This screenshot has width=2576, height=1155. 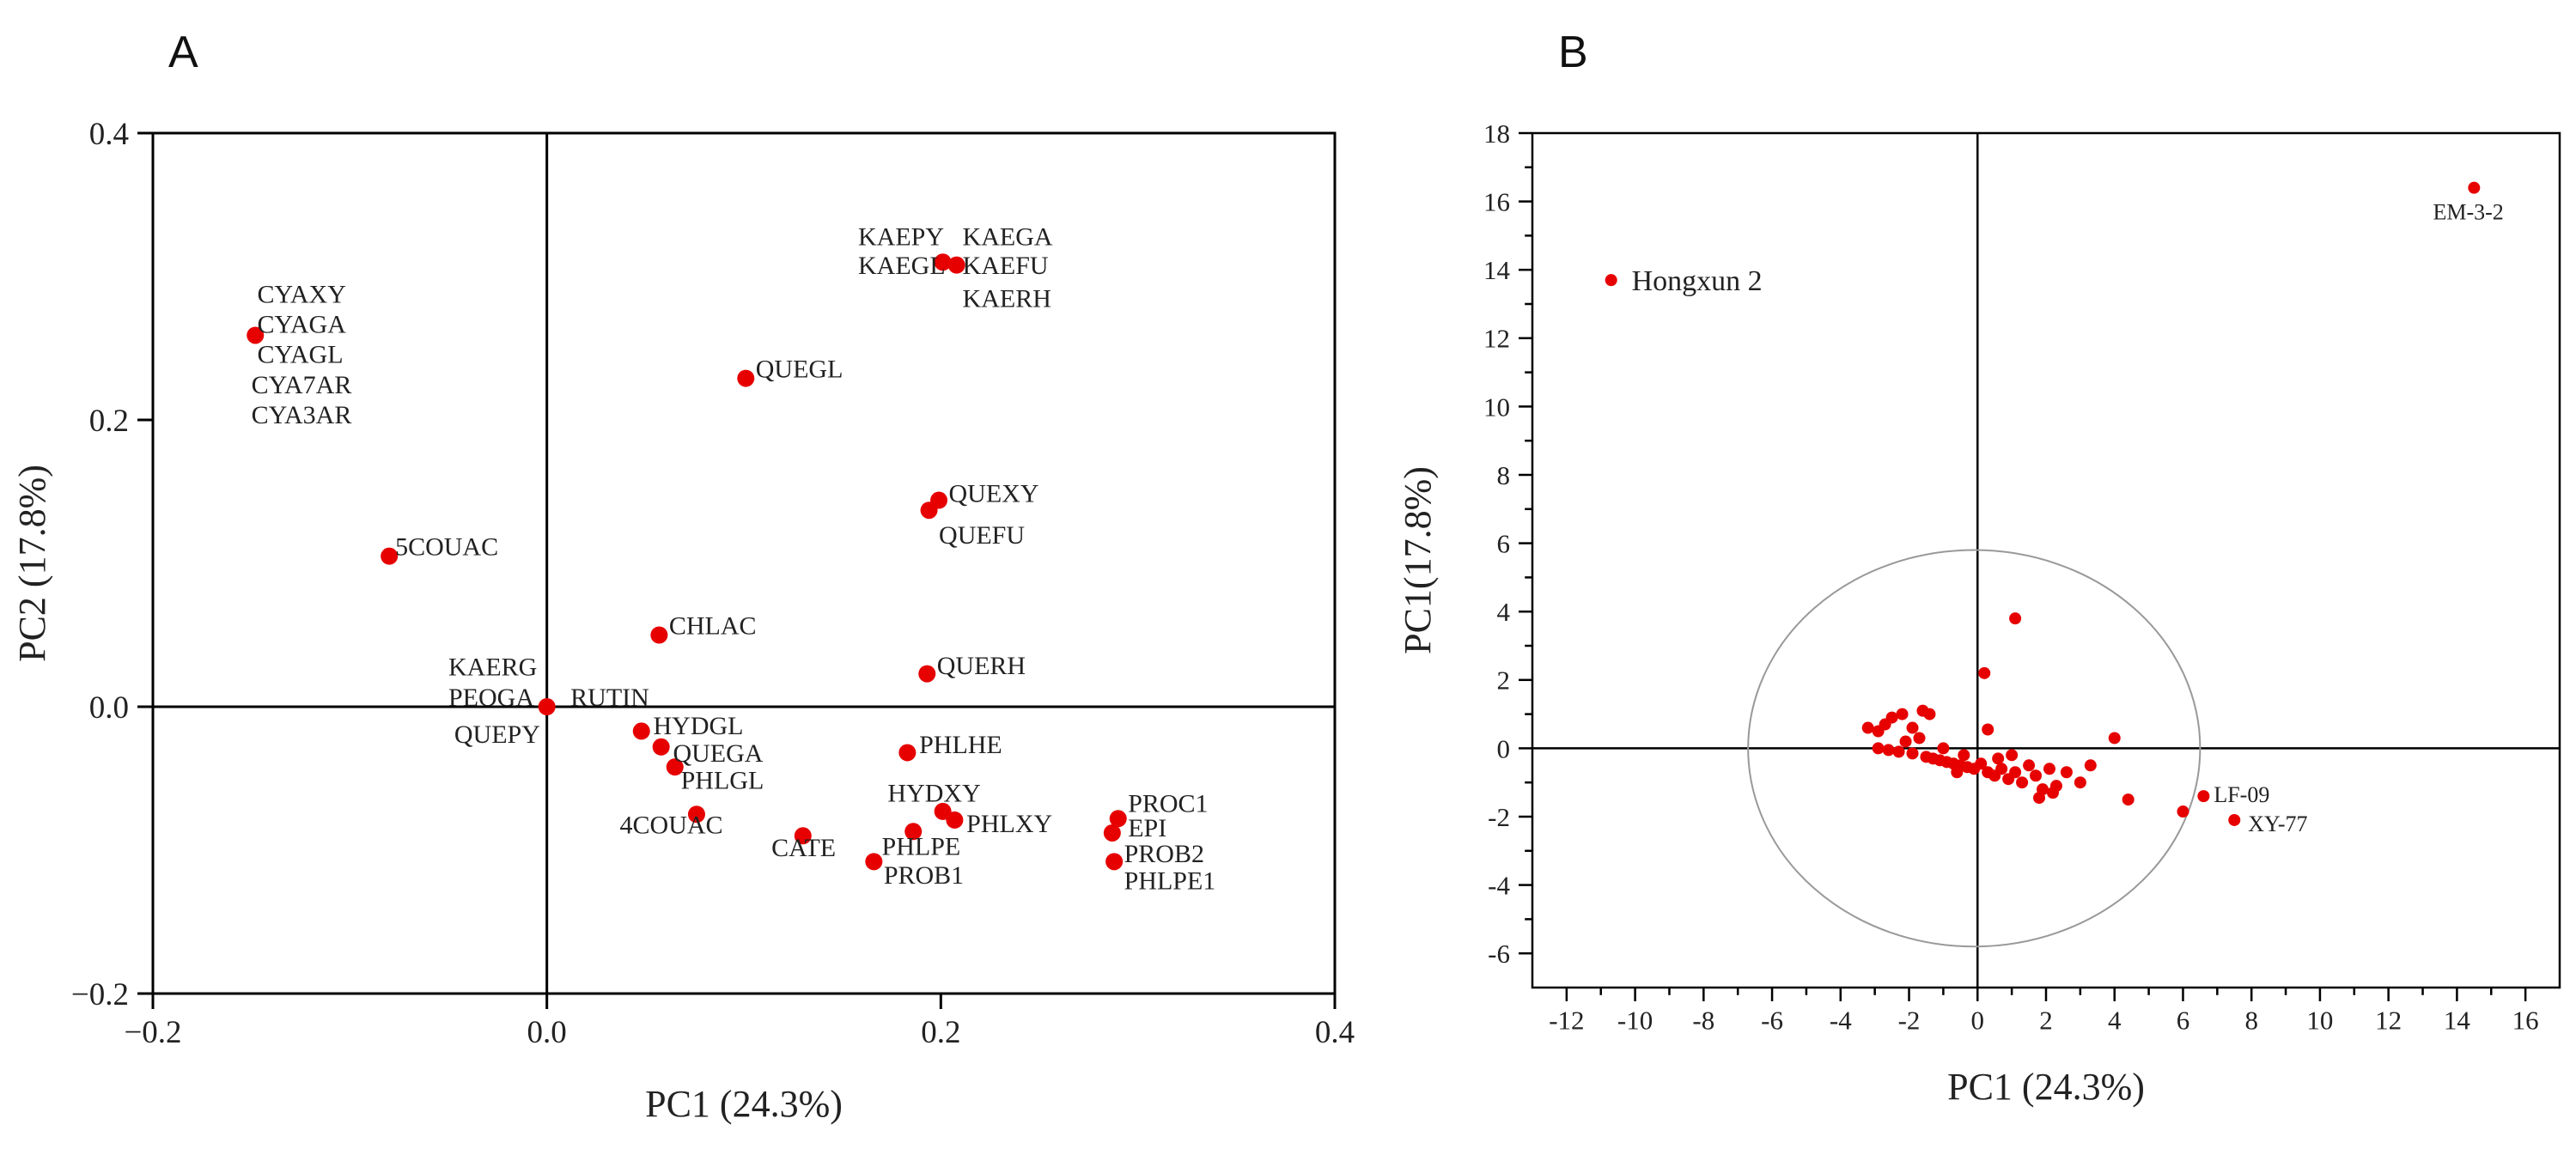 What do you see at coordinates (1164, 854) in the screenshot?
I see `point-label: PROB2` at bounding box center [1164, 854].